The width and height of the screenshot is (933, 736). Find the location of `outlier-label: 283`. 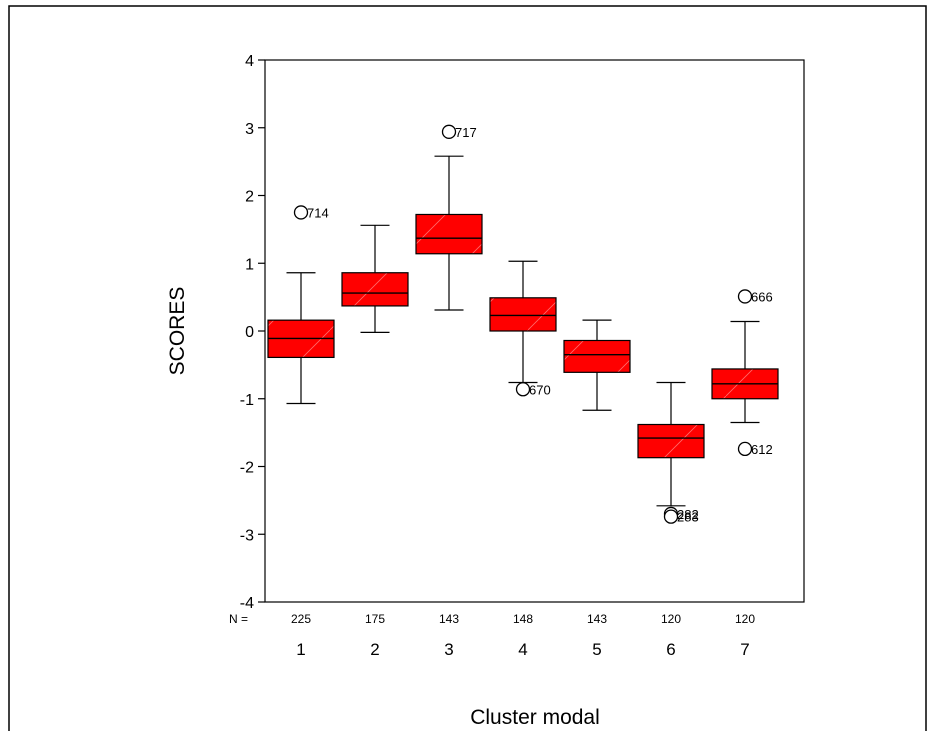

outlier-label: 283 is located at coordinates (688, 517).